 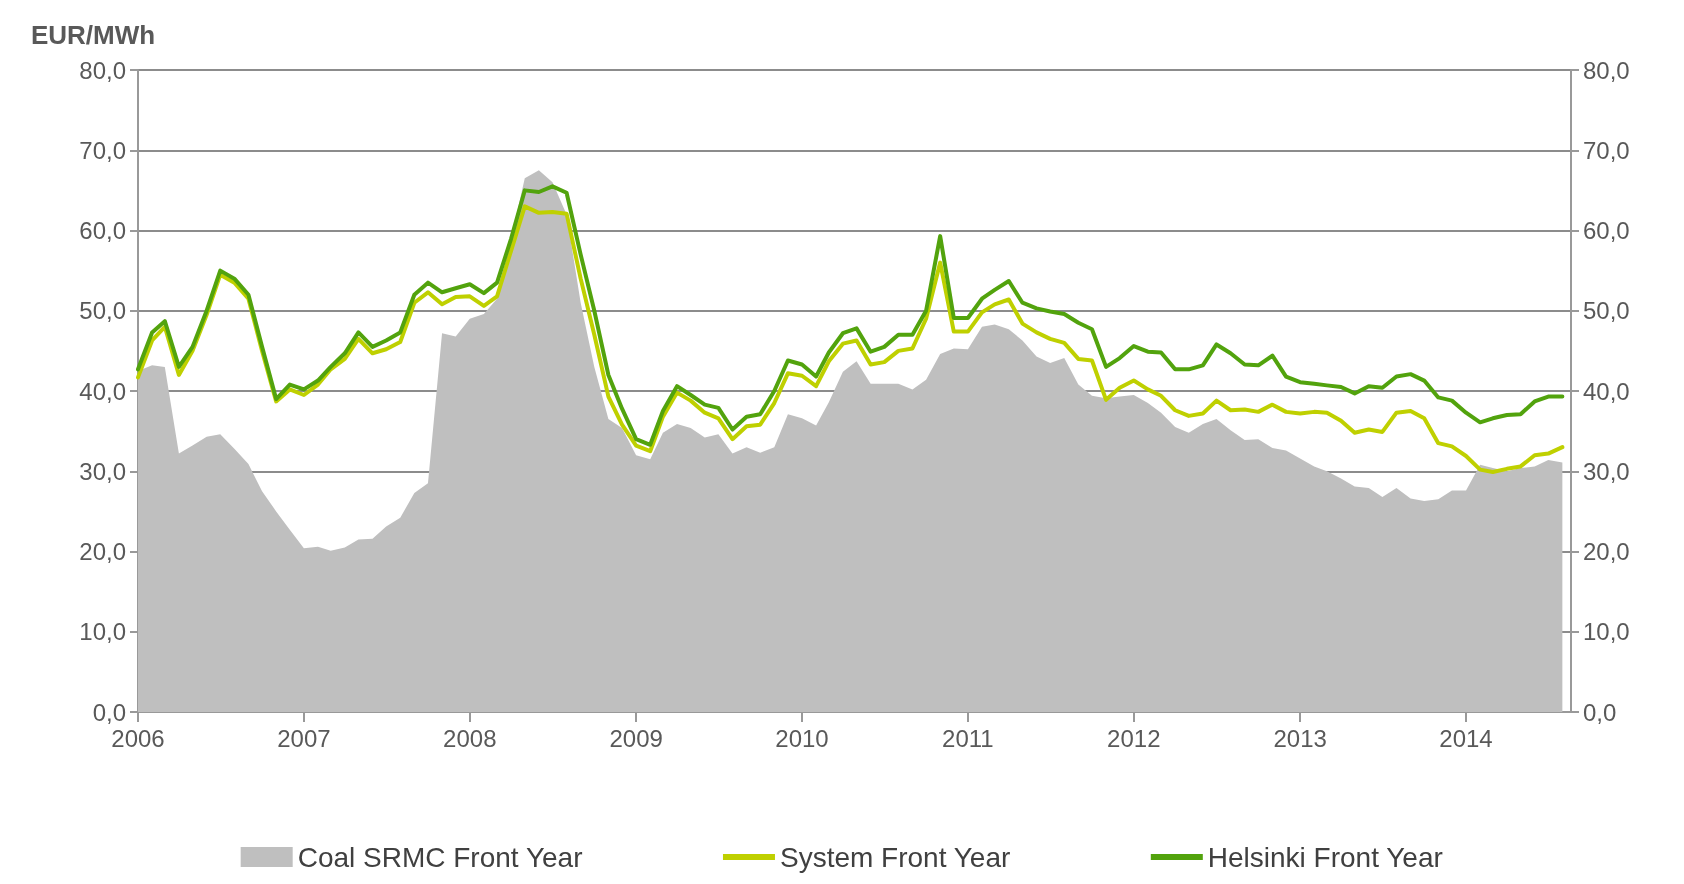 What do you see at coordinates (102, 311) in the screenshot?
I see `y-tick-label: 50,0` at bounding box center [102, 311].